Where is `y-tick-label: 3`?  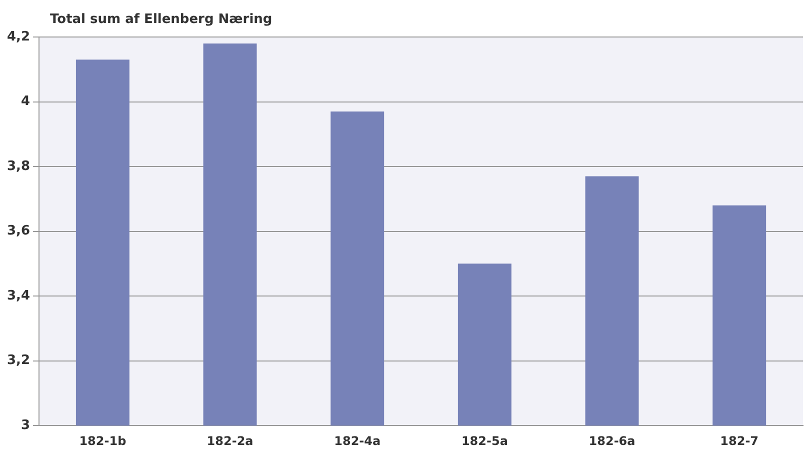 y-tick-label: 3 is located at coordinates (25, 425).